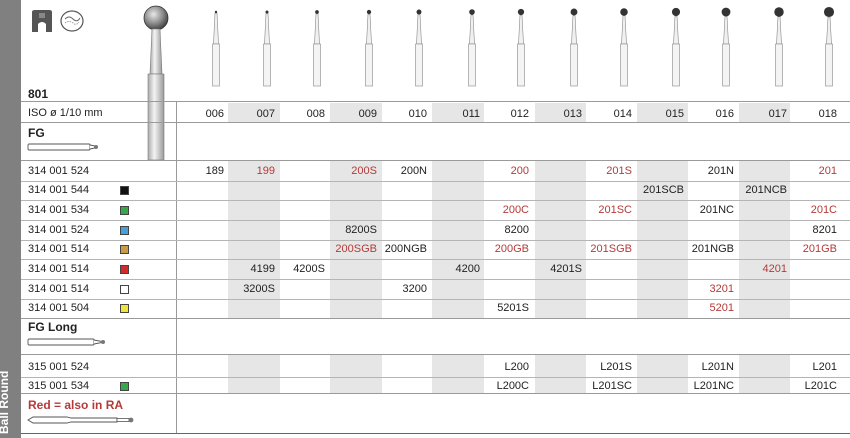 This screenshot has width=850, height=438. I want to click on article-code: 4201S, so click(566, 269).